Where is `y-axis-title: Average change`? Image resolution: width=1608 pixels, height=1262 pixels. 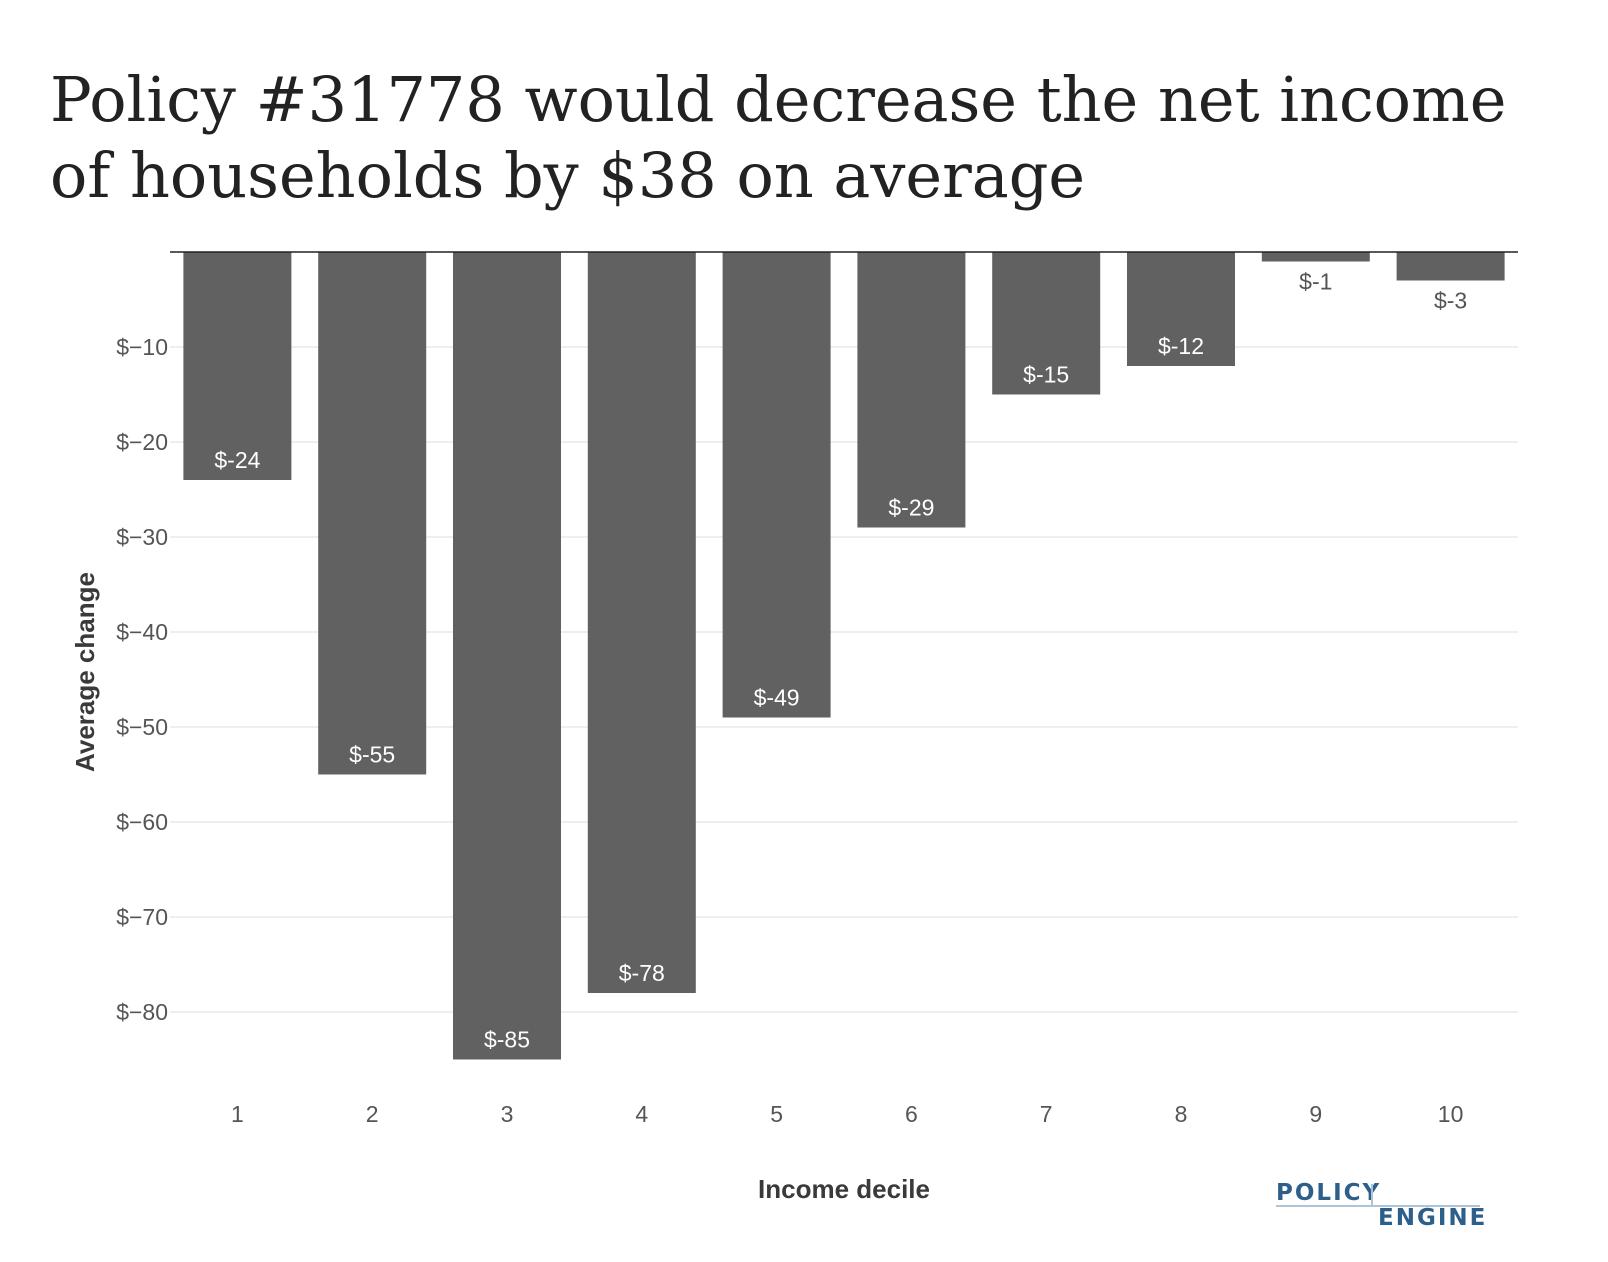 y-axis-title: Average change is located at coordinates (85, 672).